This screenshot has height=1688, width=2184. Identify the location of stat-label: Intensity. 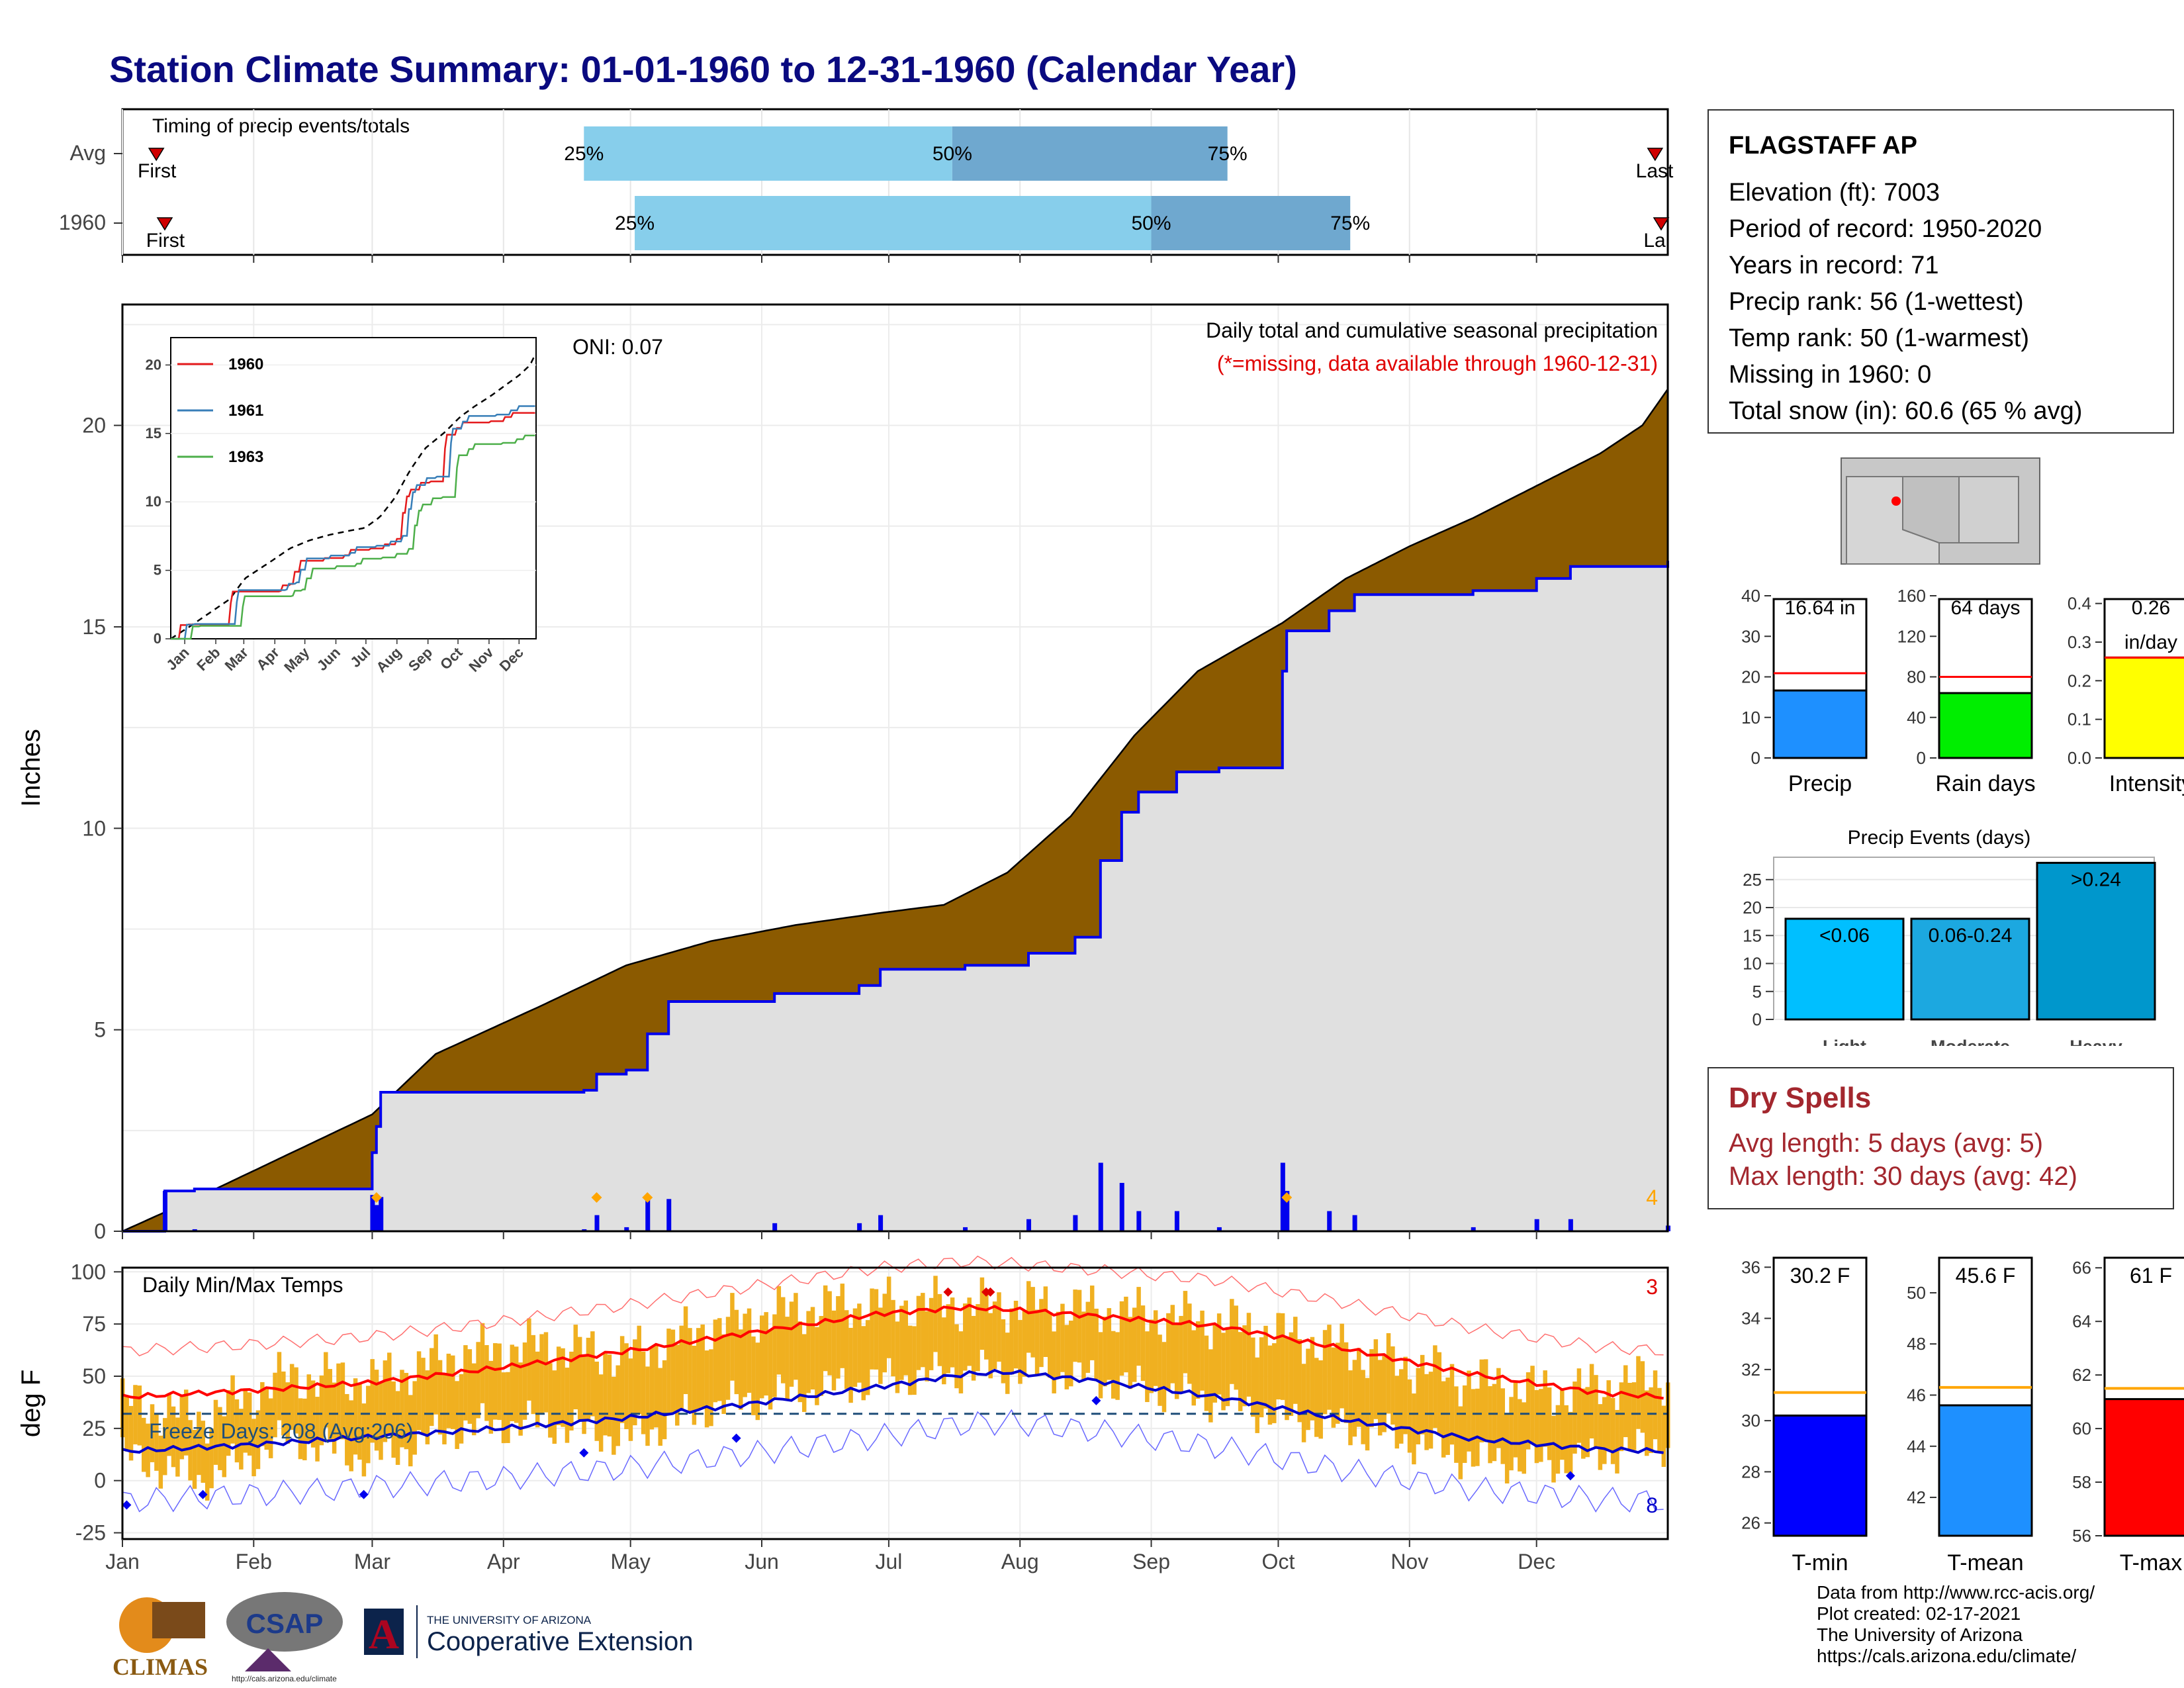
(2146, 783).